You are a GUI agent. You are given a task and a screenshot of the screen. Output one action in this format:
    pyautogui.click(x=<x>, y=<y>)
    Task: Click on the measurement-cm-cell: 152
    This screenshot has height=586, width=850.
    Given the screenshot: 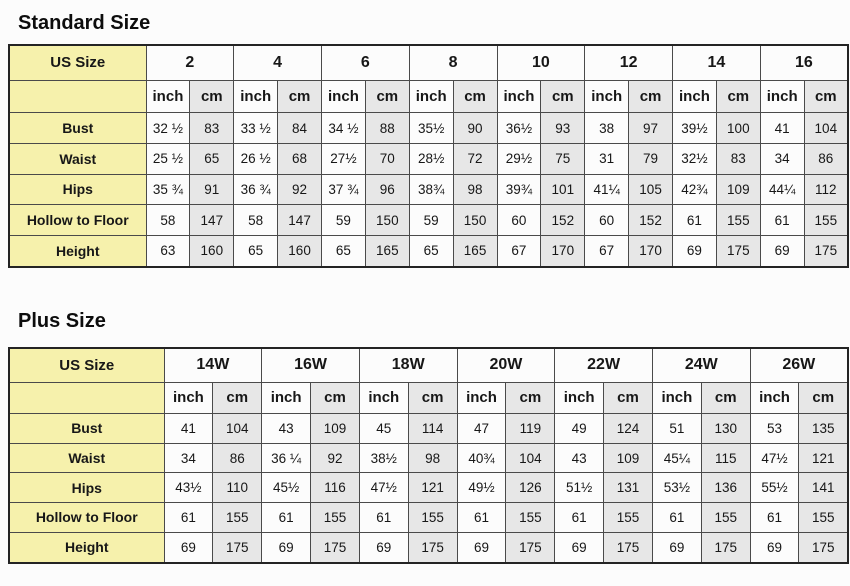 What is the action you would take?
    pyautogui.click(x=650, y=220)
    